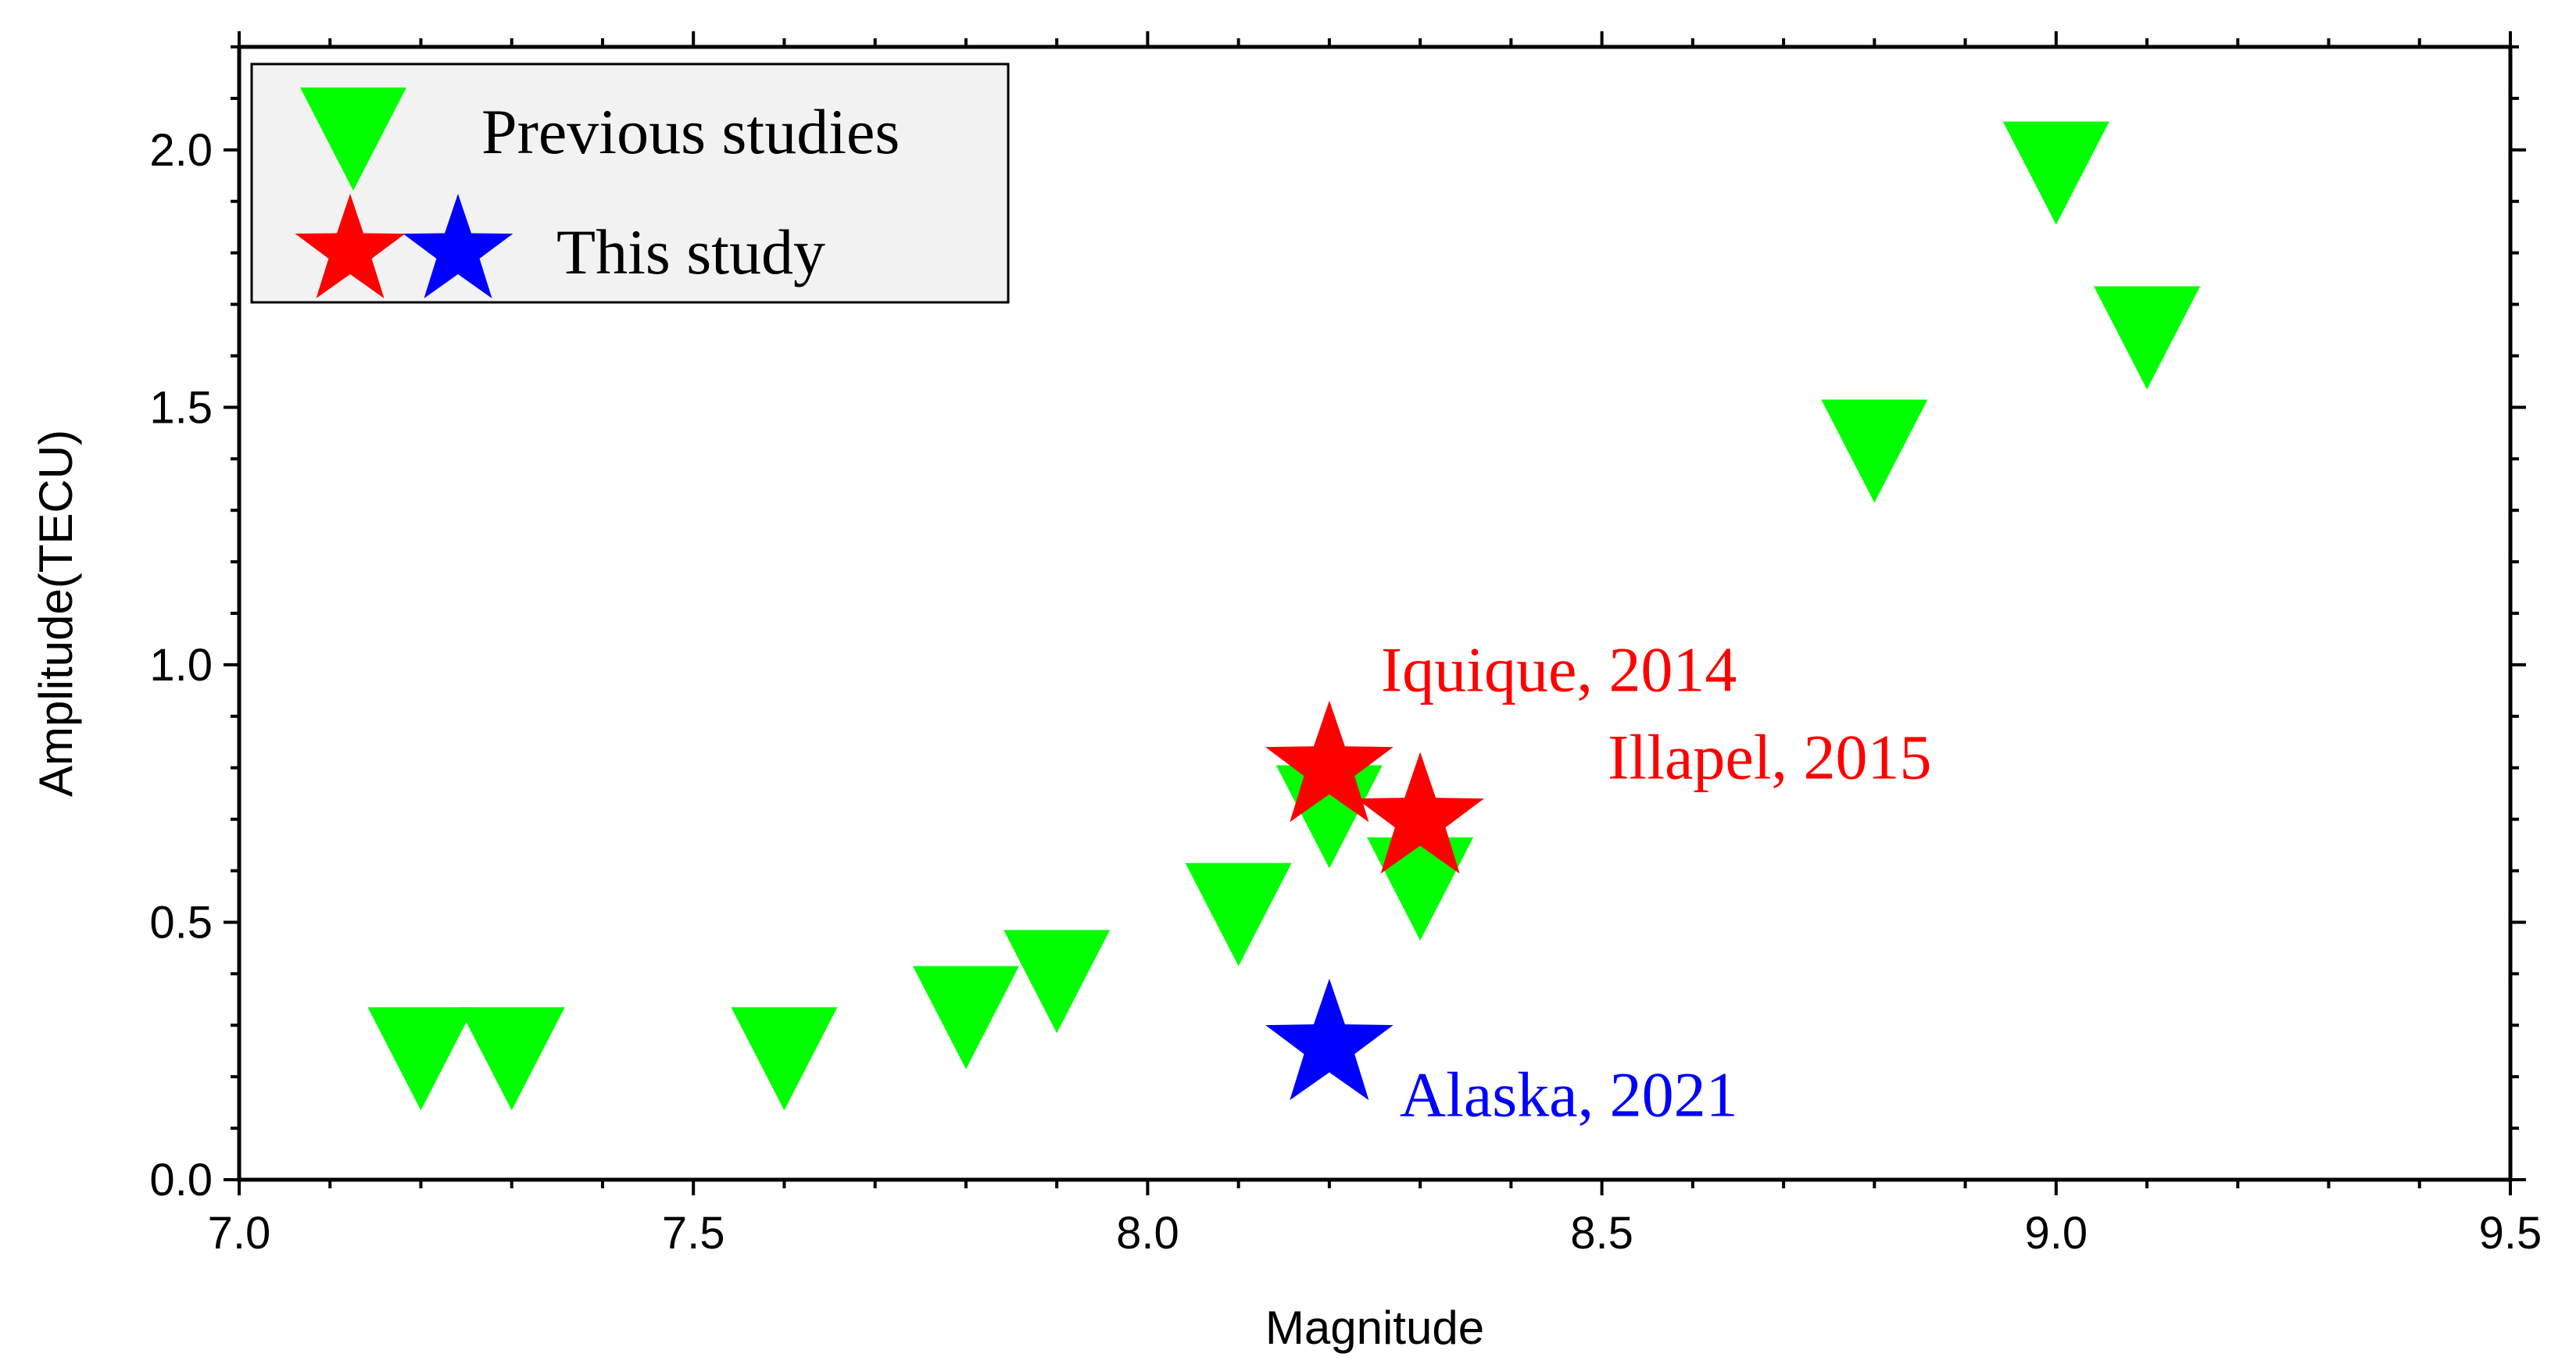  What do you see at coordinates (1559, 669) in the screenshot?
I see `annotation-iquique-2014: Iquique, 2014` at bounding box center [1559, 669].